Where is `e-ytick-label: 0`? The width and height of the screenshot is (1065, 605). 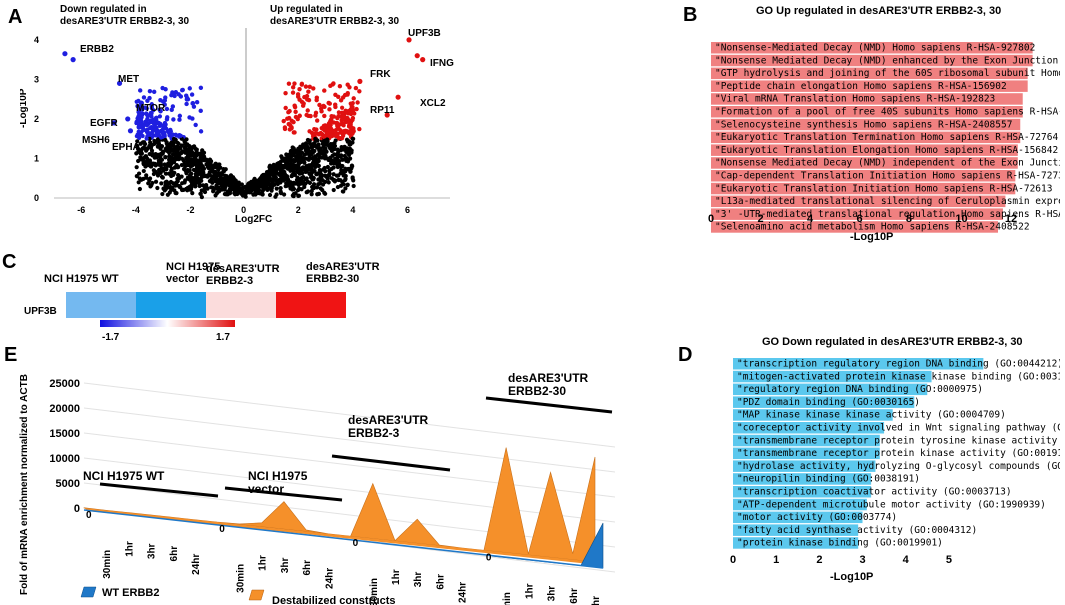
e-ytick-label: 0 is located at coordinates (77, 509).